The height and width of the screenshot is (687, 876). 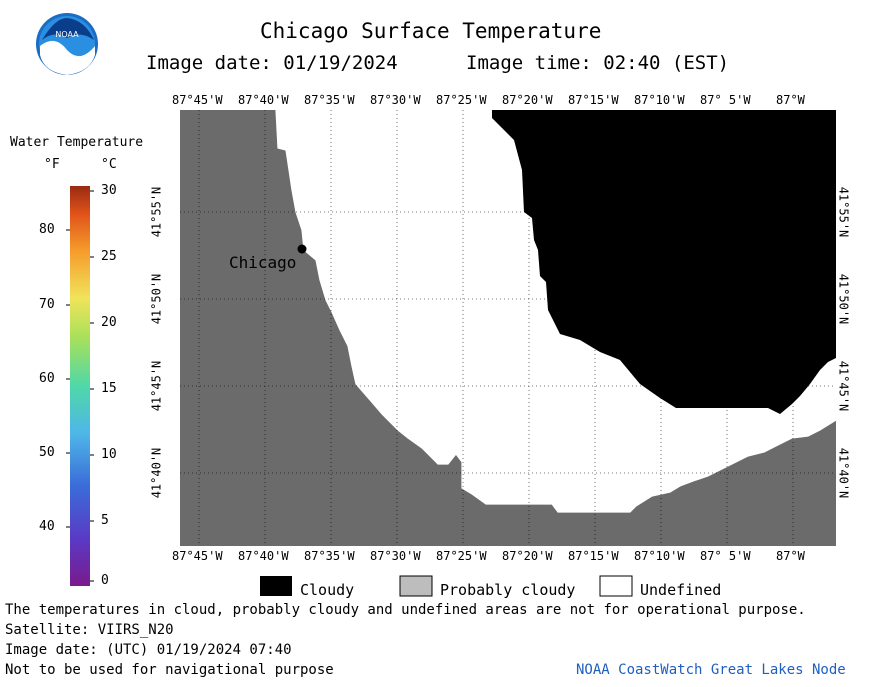 I want to click on image-date: Image date: 01/19/2024, so click(x=272, y=63).